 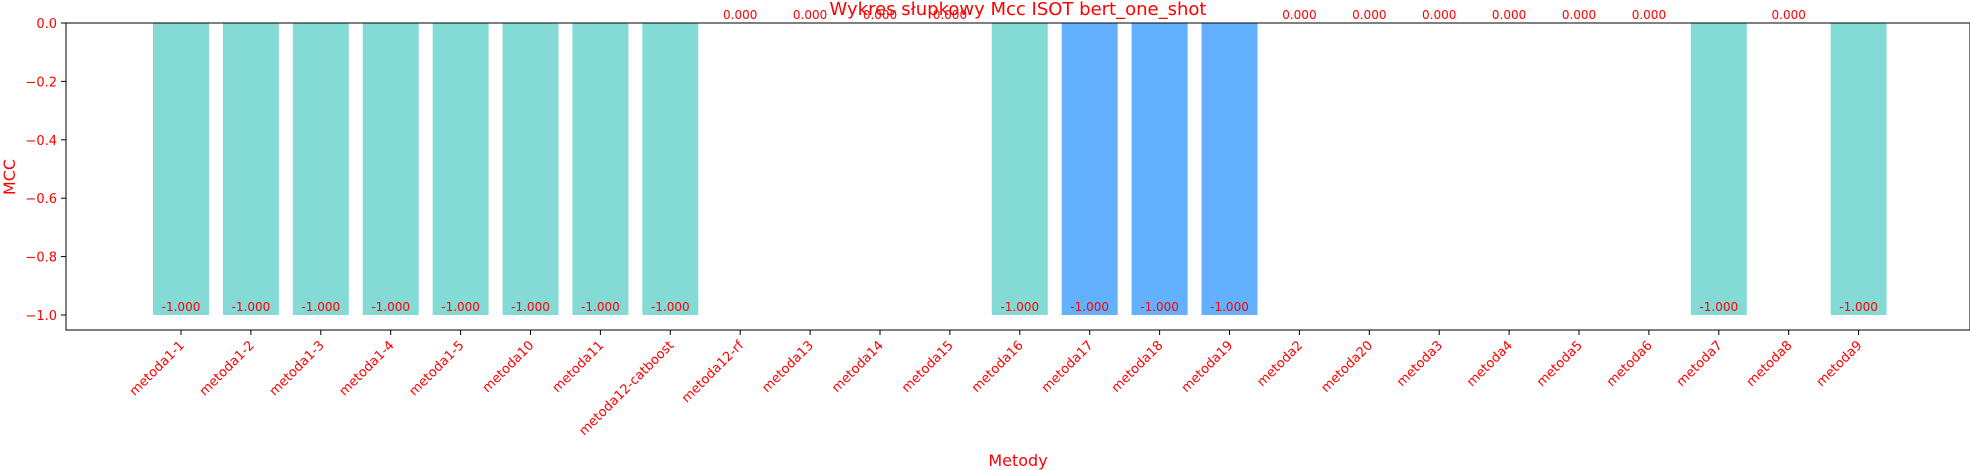 I want to click on x-tick-label-metoda15: metoda15, so click(x=928, y=367).